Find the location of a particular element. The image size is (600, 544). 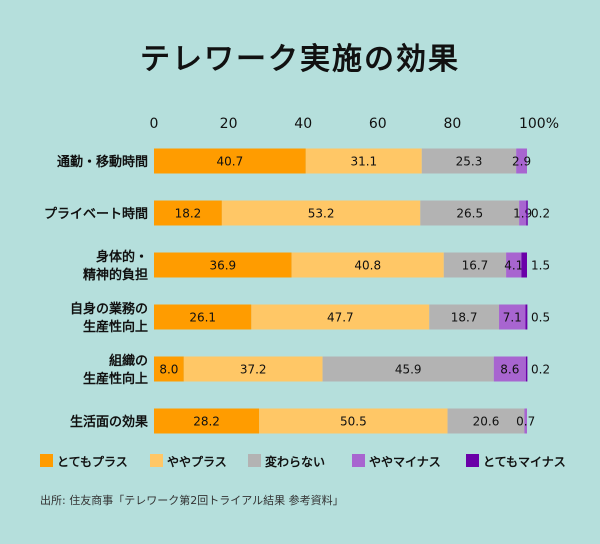

category-label: 身体的・ is located at coordinates (122, 257).